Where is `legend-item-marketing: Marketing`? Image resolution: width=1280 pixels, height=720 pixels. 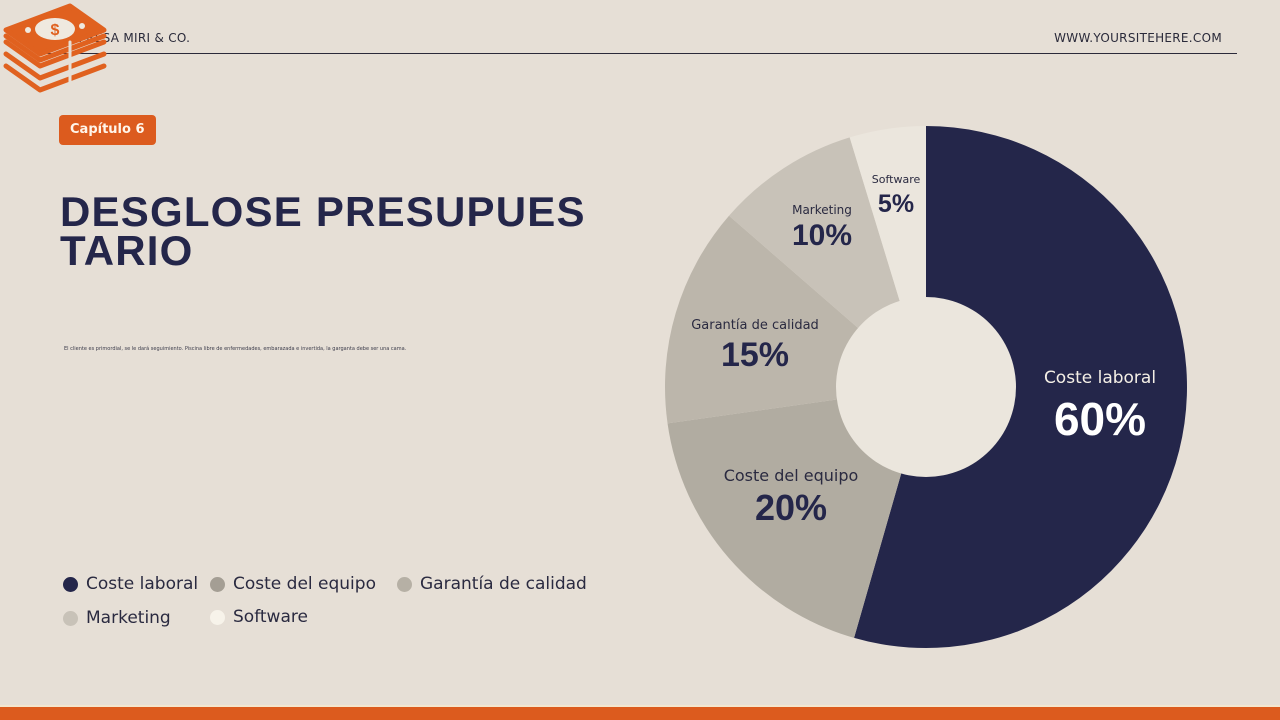
legend-item-marketing: Marketing is located at coordinates (117, 618).